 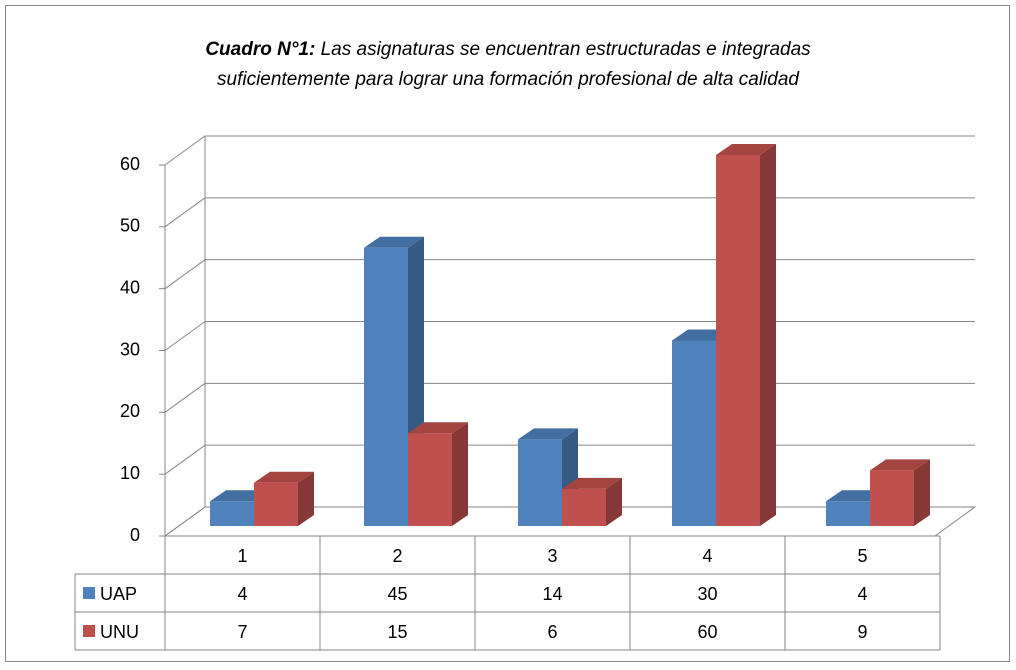 I want to click on table-value: 14, so click(x=552, y=594).